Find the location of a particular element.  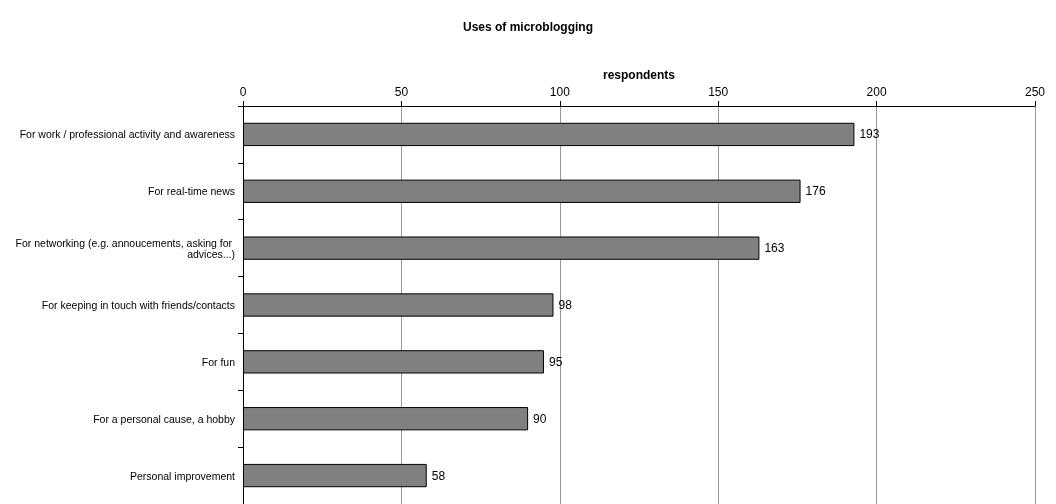

y-tick-label: For networking (e.g. annoucements, asking for advices...) is located at coordinates (125, 248).